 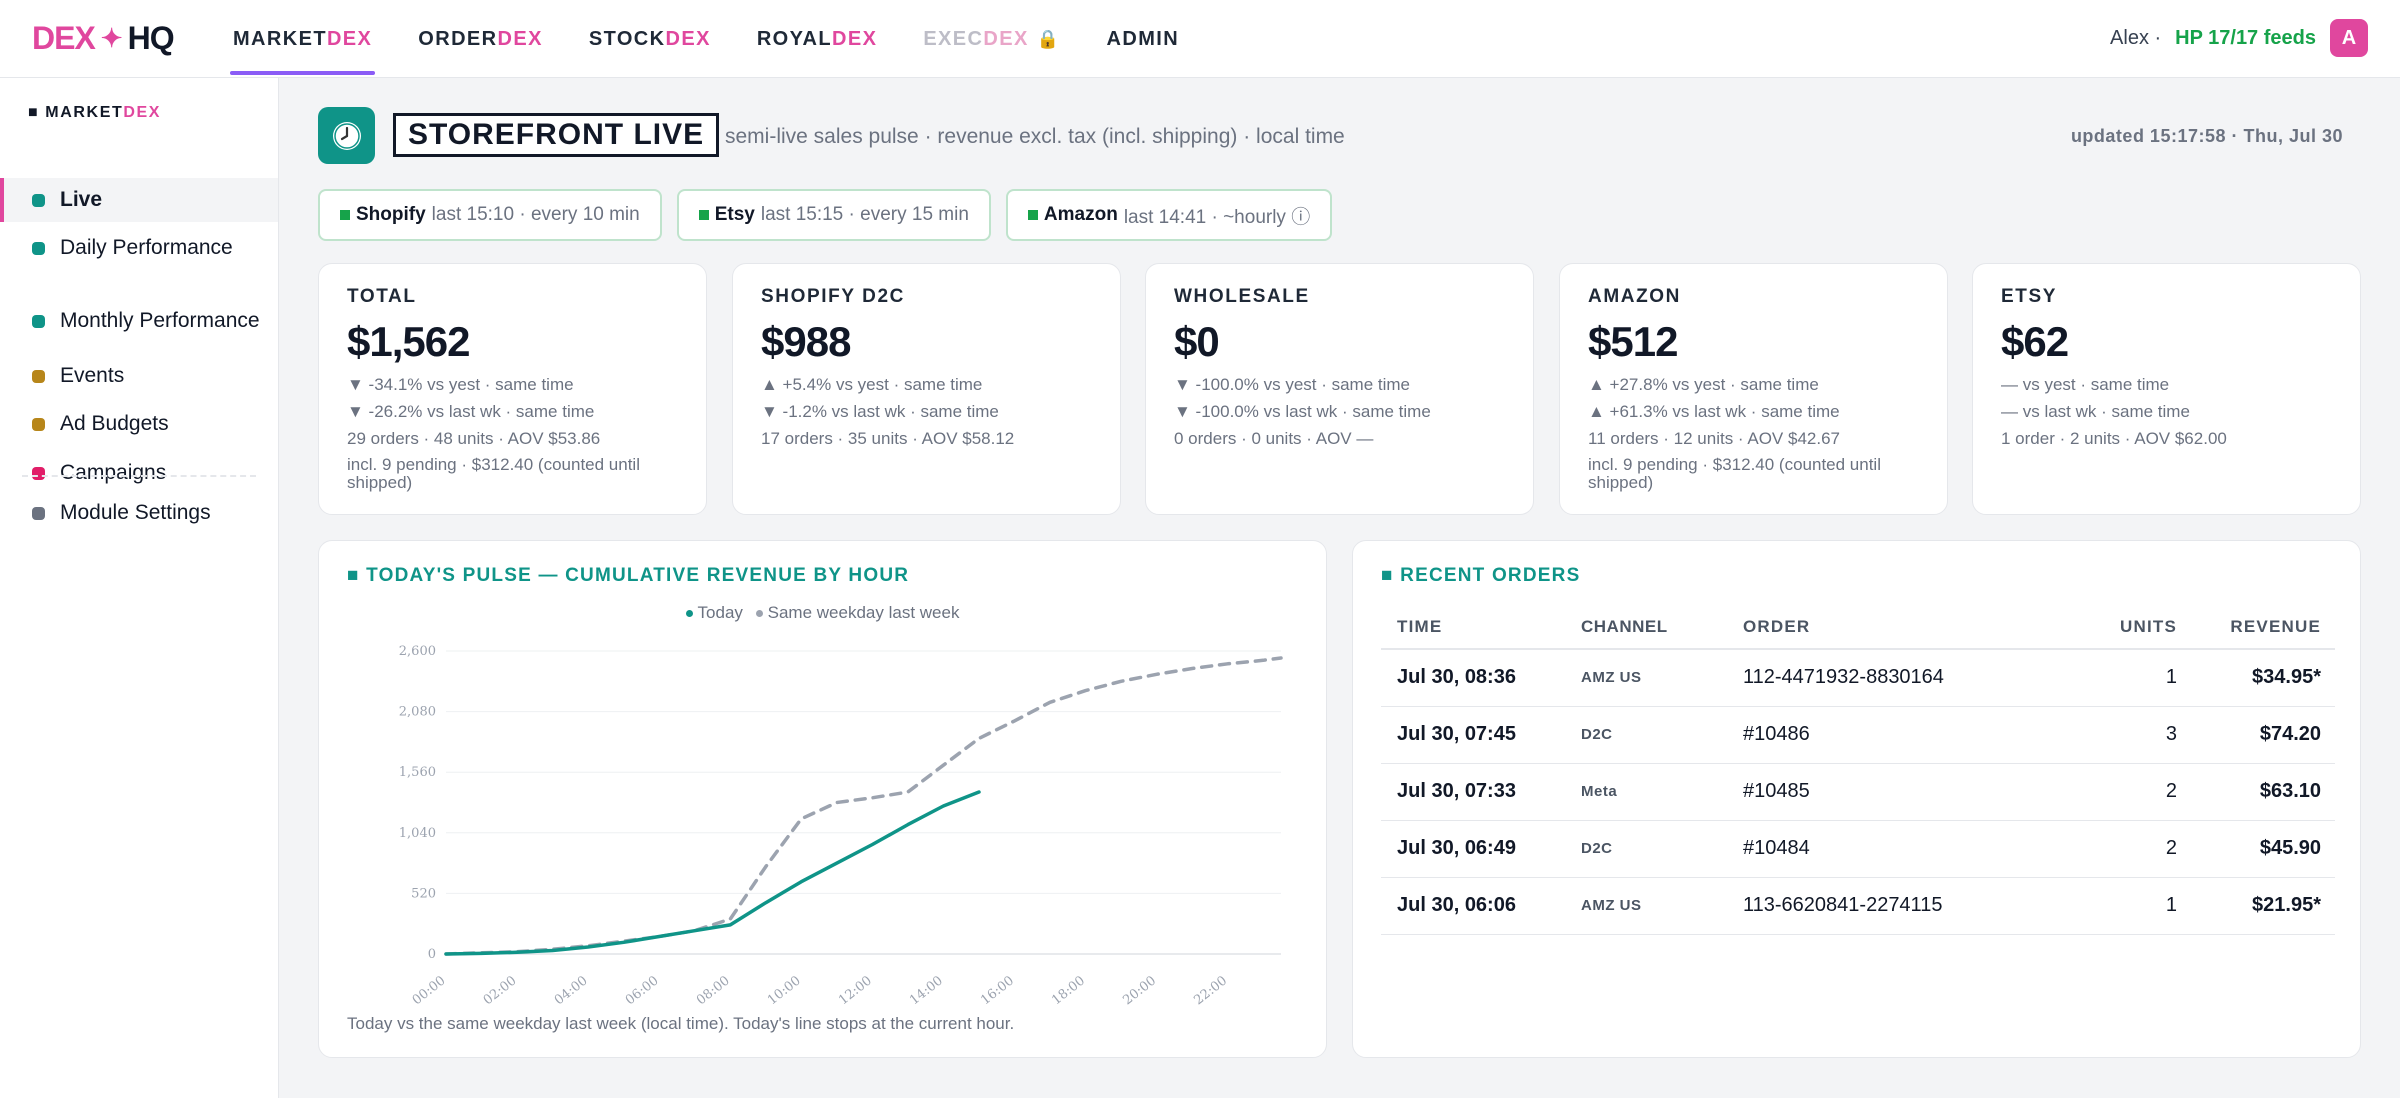 I want to click on orders-title: ■ RECENT ORDERS, so click(x=1481, y=575).